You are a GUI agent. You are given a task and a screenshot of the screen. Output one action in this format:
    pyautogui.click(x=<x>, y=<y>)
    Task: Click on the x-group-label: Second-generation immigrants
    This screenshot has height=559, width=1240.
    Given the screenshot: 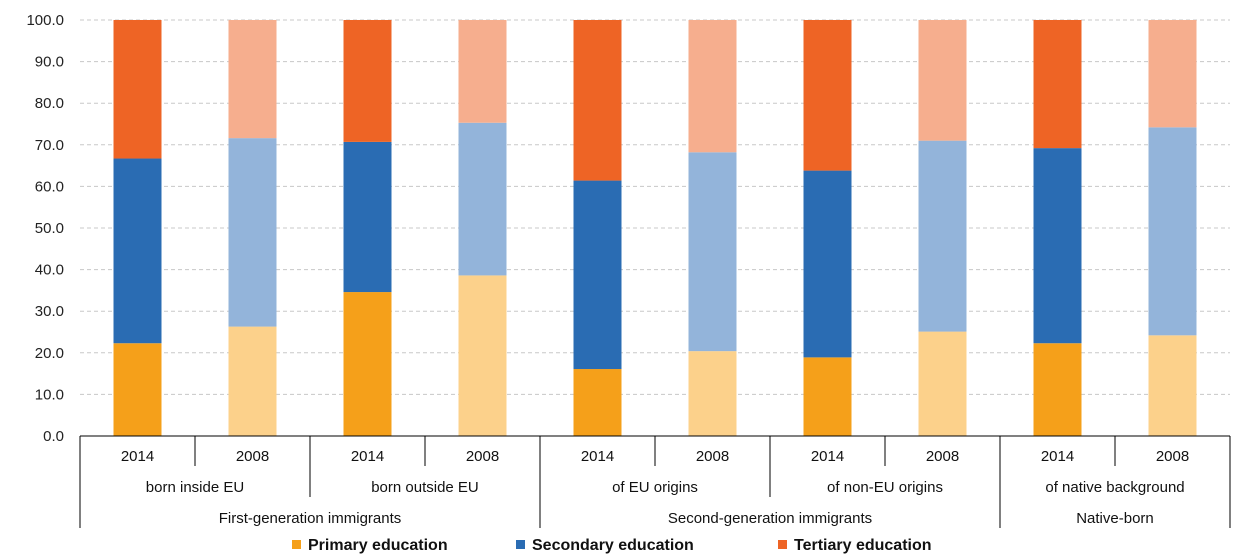 What is the action you would take?
    pyautogui.click(x=770, y=518)
    